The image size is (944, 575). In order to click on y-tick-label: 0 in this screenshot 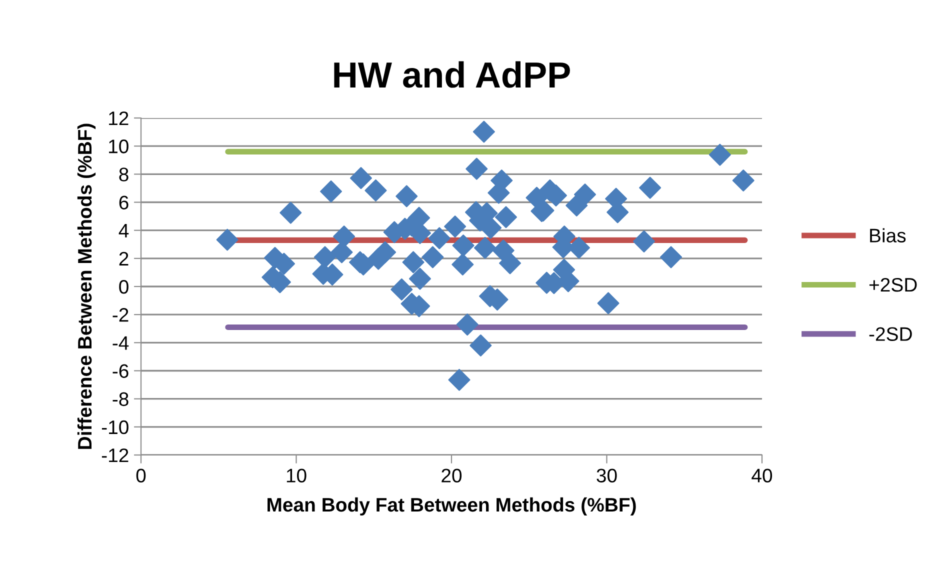, I will do `click(123, 287)`.